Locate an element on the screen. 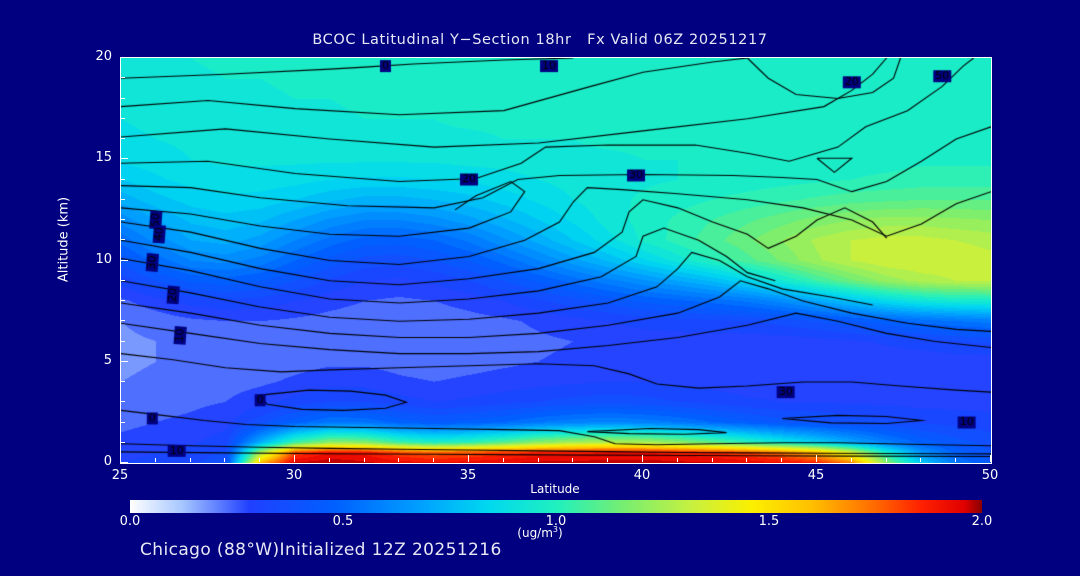 The image size is (1080, 576). y-tick-label-5: 5 is located at coordinates (107, 360).